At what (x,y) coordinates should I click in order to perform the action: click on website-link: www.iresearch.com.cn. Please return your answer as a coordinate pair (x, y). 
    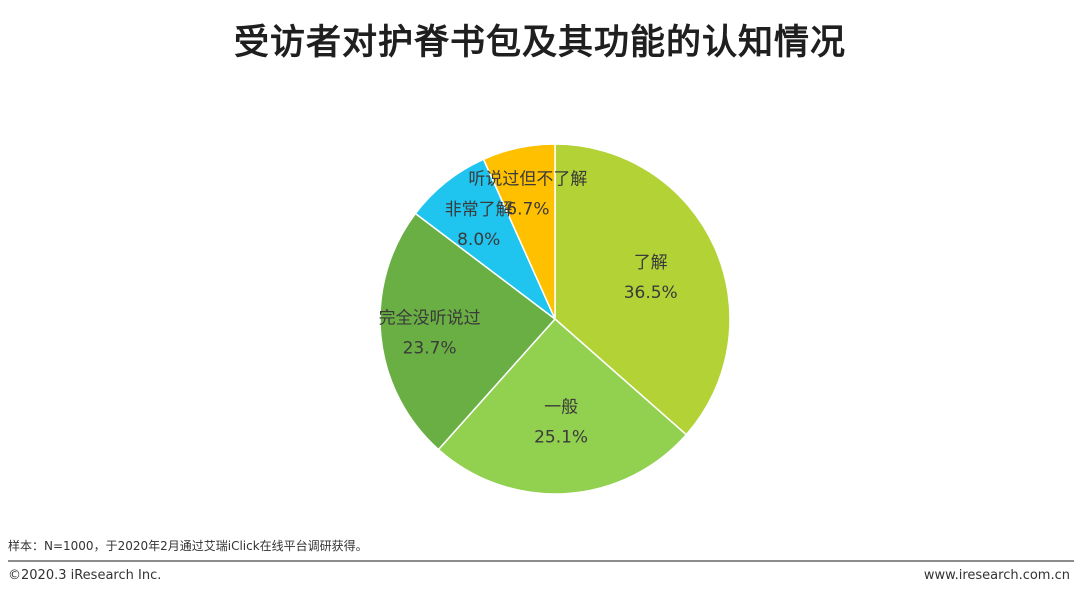
    Looking at the image, I should click on (996, 575).